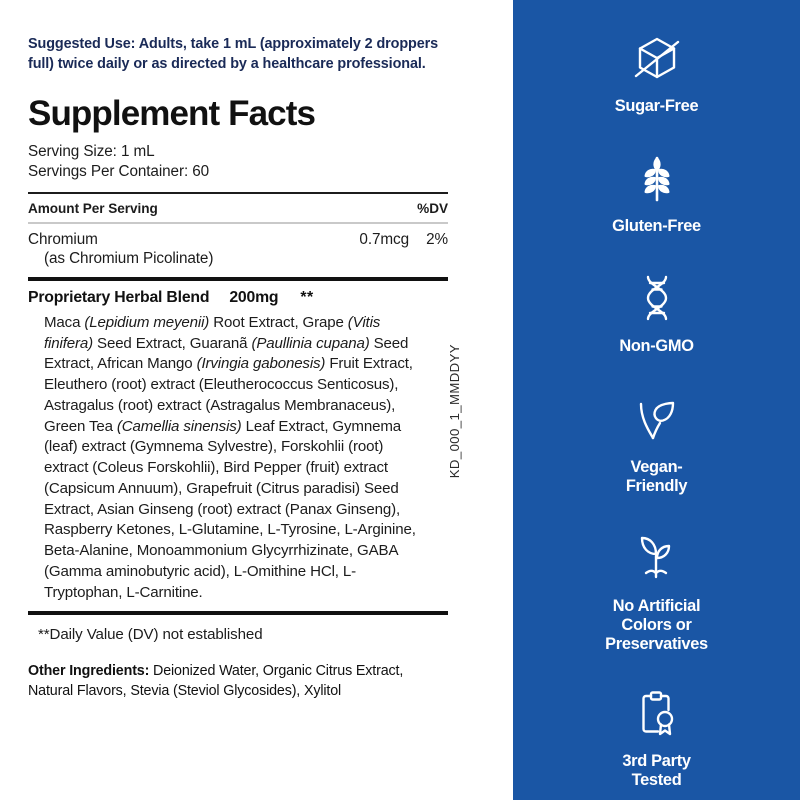 The height and width of the screenshot is (800, 800). What do you see at coordinates (238, 613) in the screenshot?
I see `blend-bottom-rule` at bounding box center [238, 613].